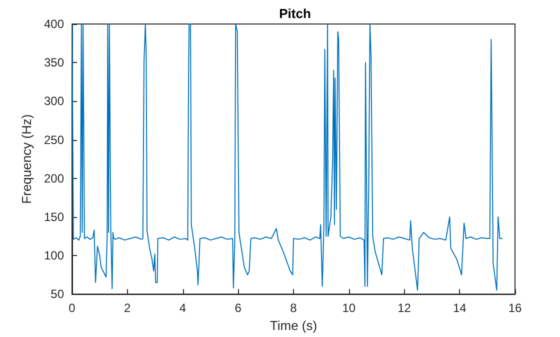 Image resolution: width=560 pixels, height=337 pixels. Describe the element at coordinates (238, 308) in the screenshot. I see `x-tick-label: 6` at that location.